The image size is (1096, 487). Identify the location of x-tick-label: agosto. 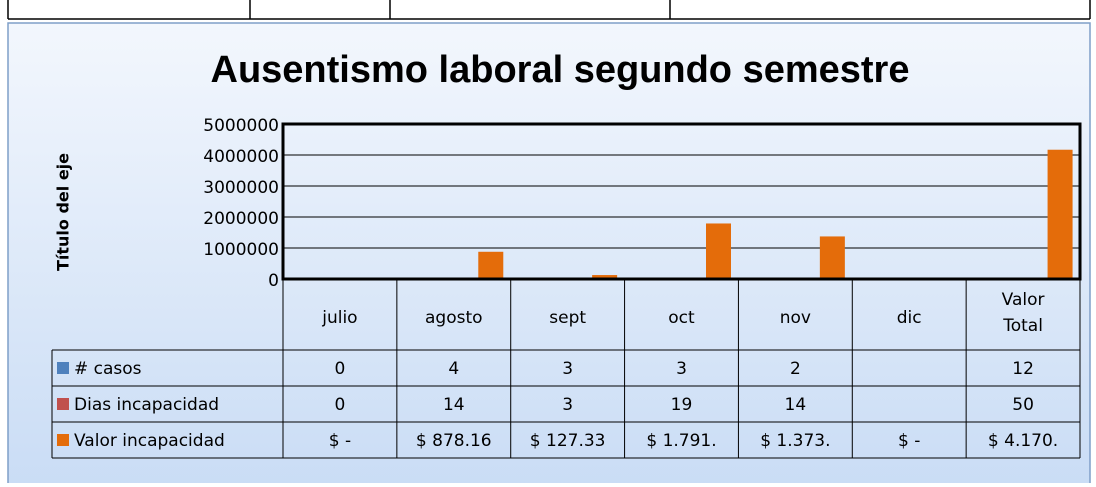
(454, 318).